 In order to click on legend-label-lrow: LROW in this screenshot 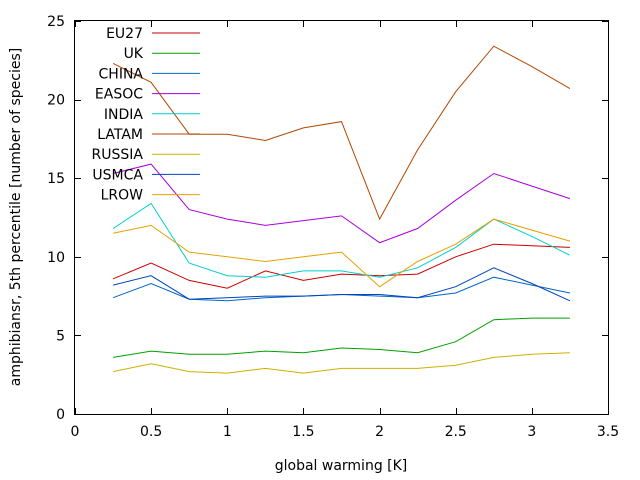, I will do `click(122, 196)`.